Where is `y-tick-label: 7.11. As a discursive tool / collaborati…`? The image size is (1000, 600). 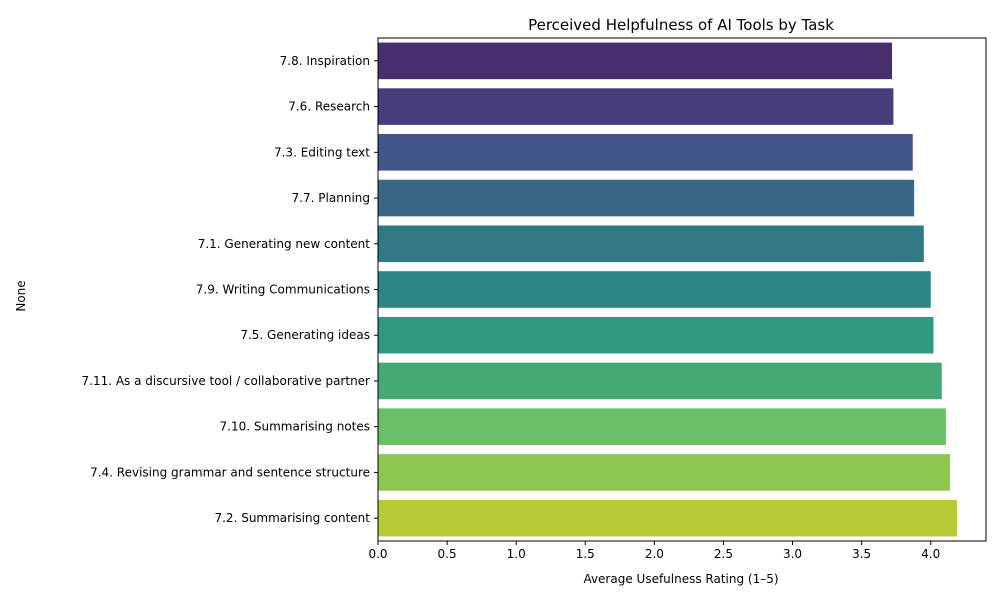 y-tick-label: 7.11. As a discursive tool / collaborati… is located at coordinates (226, 381).